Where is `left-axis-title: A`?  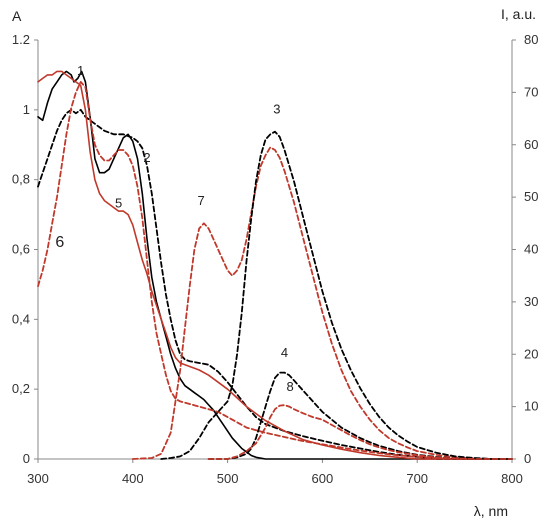 left-axis-title: A is located at coordinates (17, 16).